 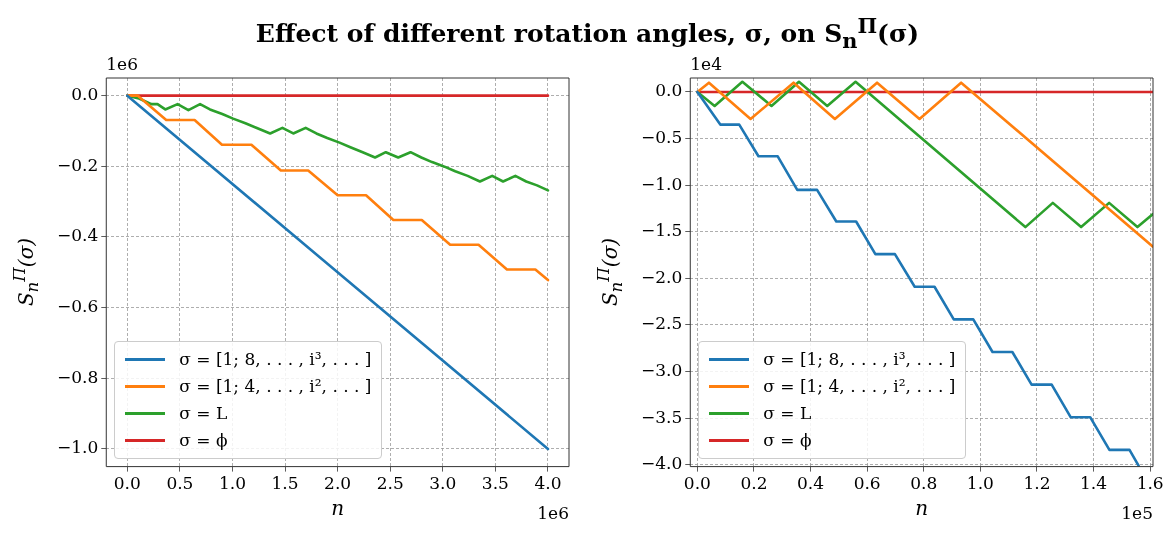 I want to click on x-tick-label: 1.2, so click(x=1037, y=483).